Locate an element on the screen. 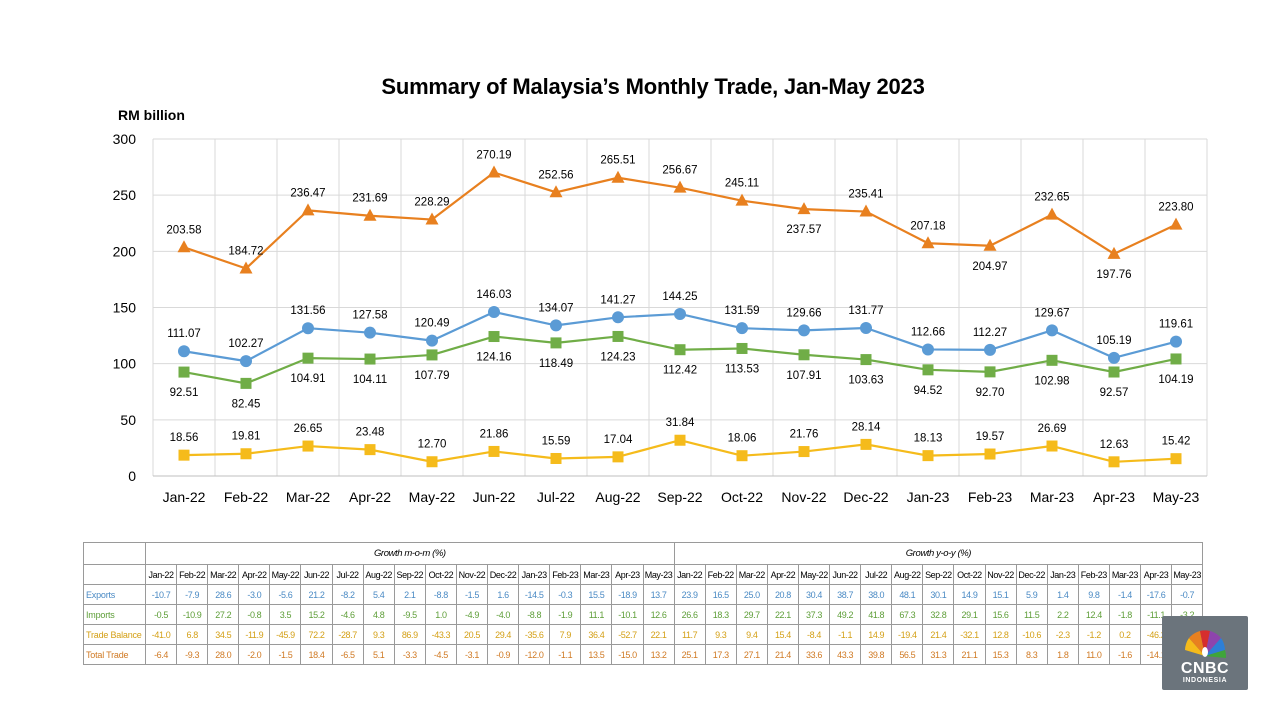 Image resolution: width=1280 pixels, height=720 pixels. x-tick-label: Jan-23 is located at coordinates (928, 497).